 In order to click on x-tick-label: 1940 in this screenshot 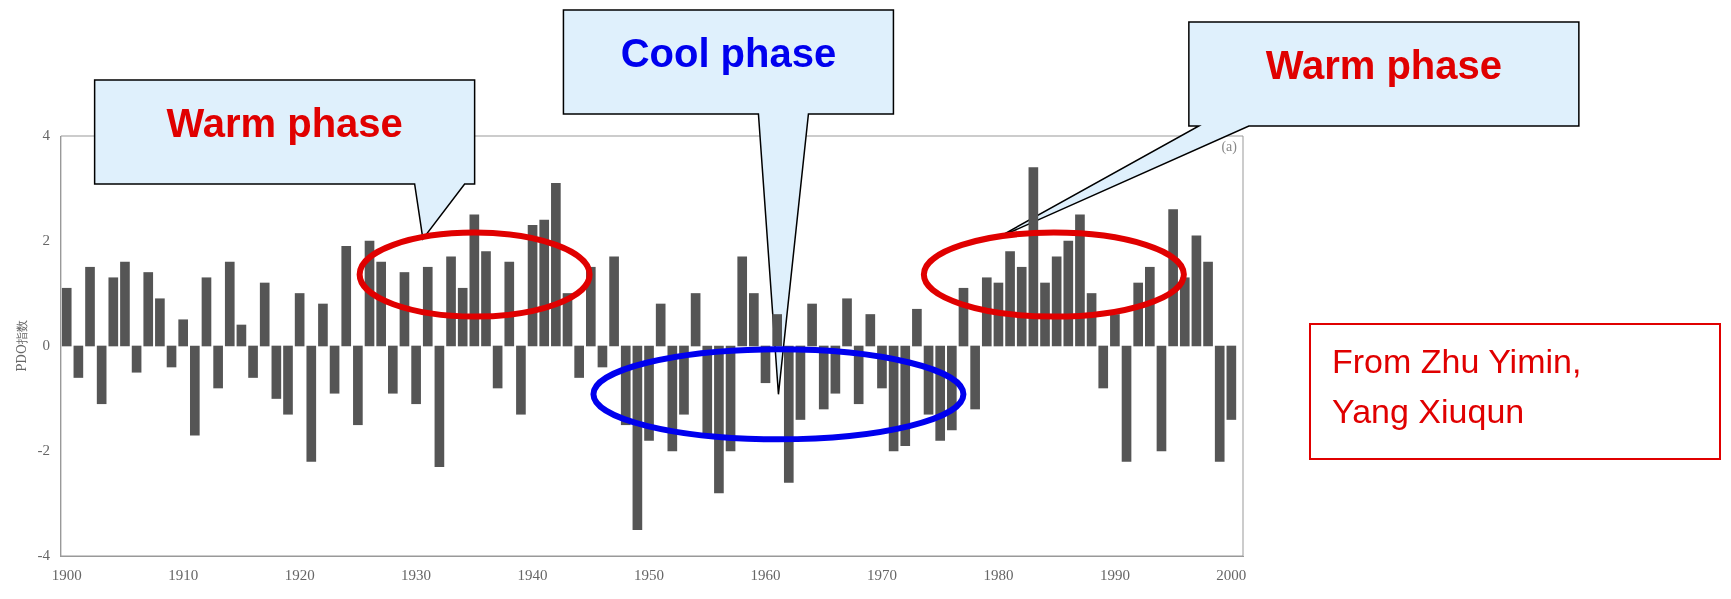, I will do `click(532, 574)`.